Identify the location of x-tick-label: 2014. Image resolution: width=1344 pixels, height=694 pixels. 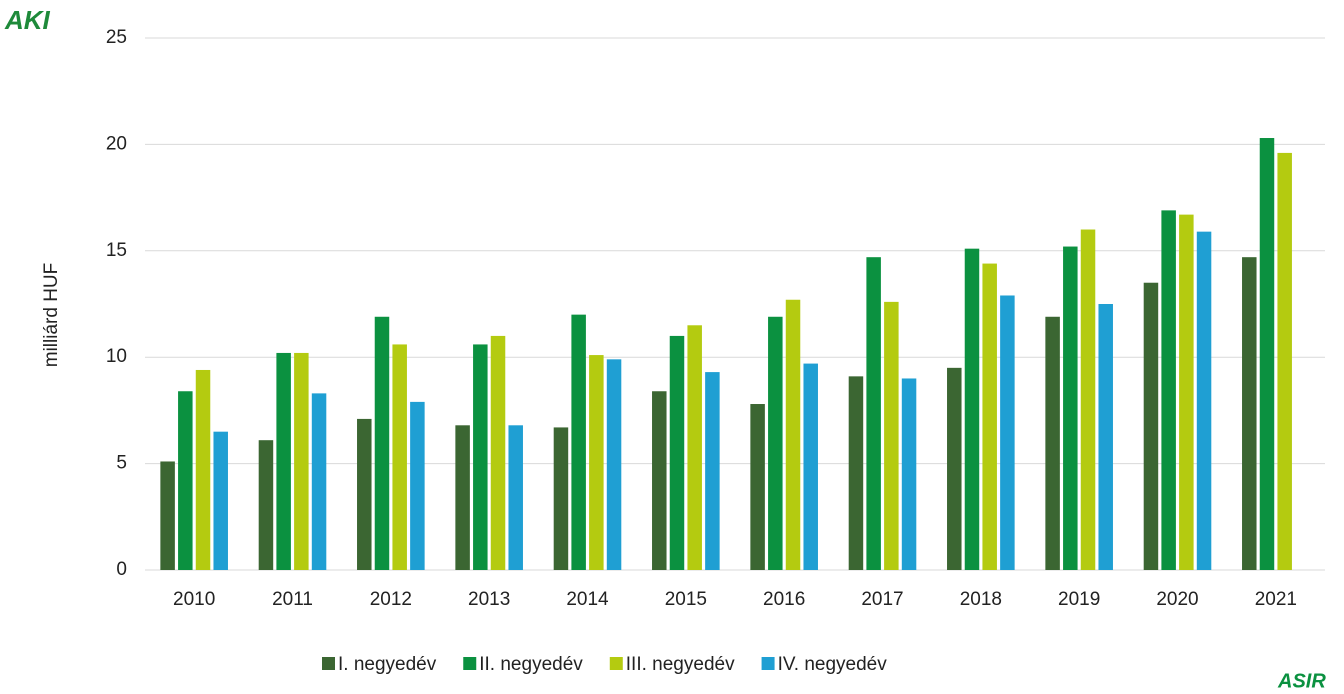
(587, 599).